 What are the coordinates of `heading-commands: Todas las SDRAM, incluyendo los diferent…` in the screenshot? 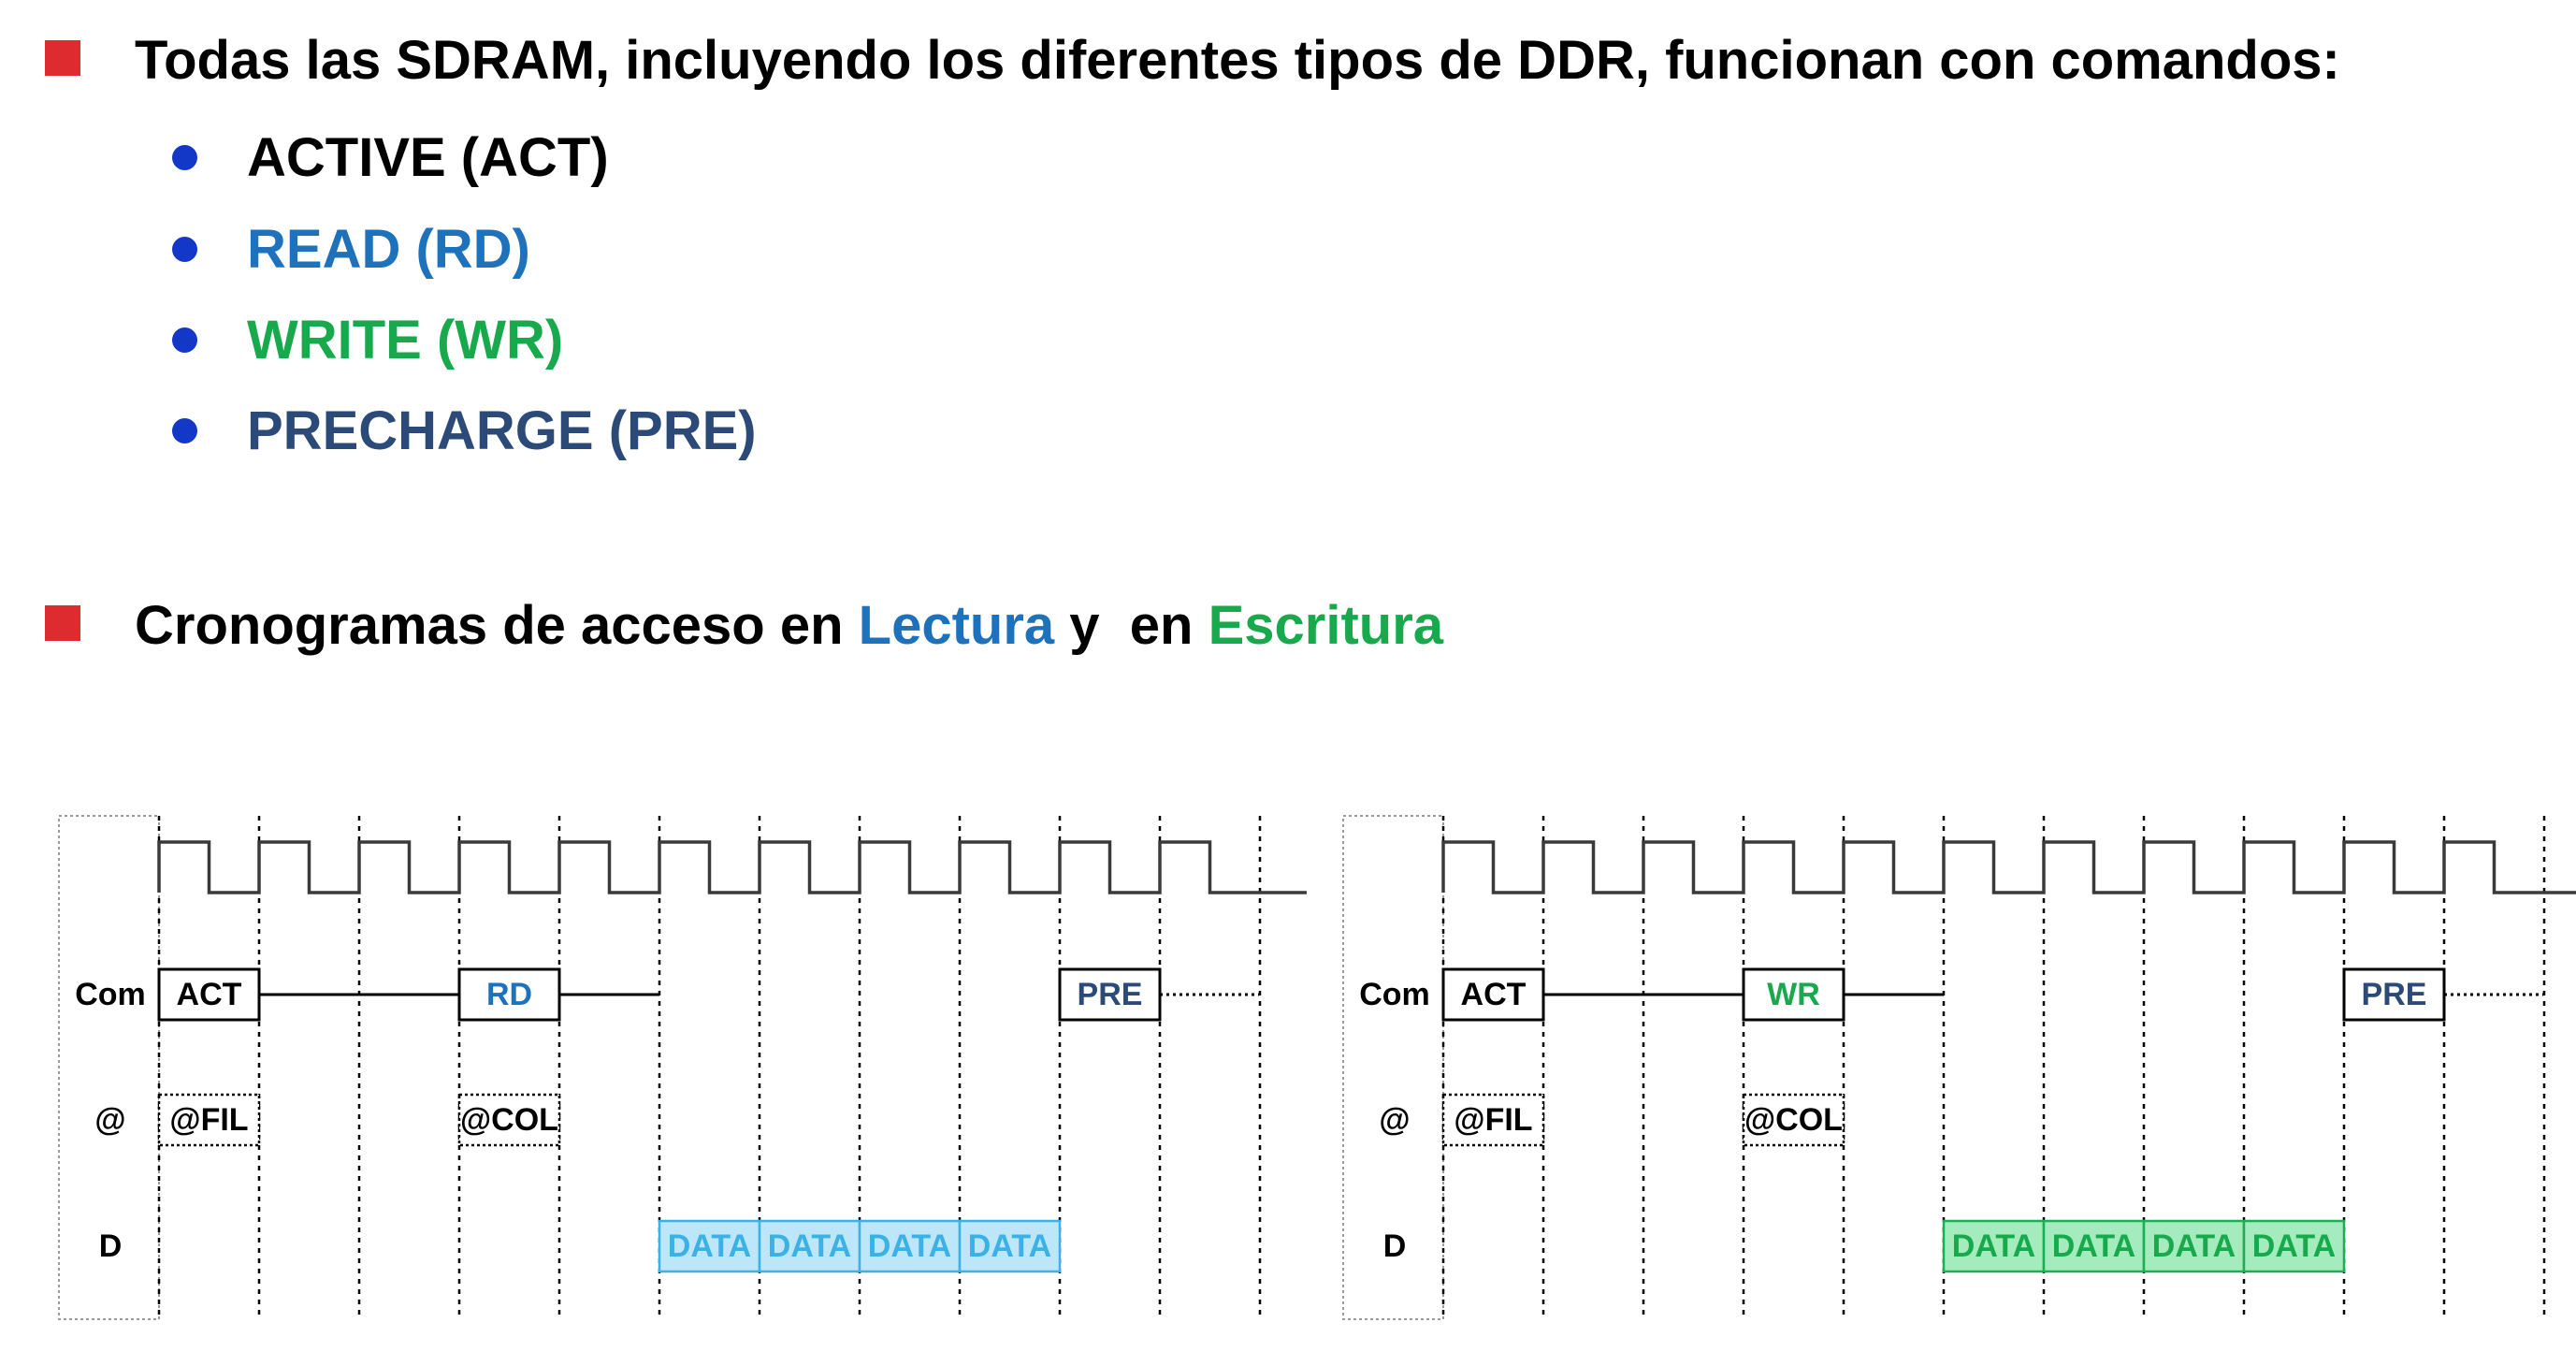 It's located at (1237, 61).